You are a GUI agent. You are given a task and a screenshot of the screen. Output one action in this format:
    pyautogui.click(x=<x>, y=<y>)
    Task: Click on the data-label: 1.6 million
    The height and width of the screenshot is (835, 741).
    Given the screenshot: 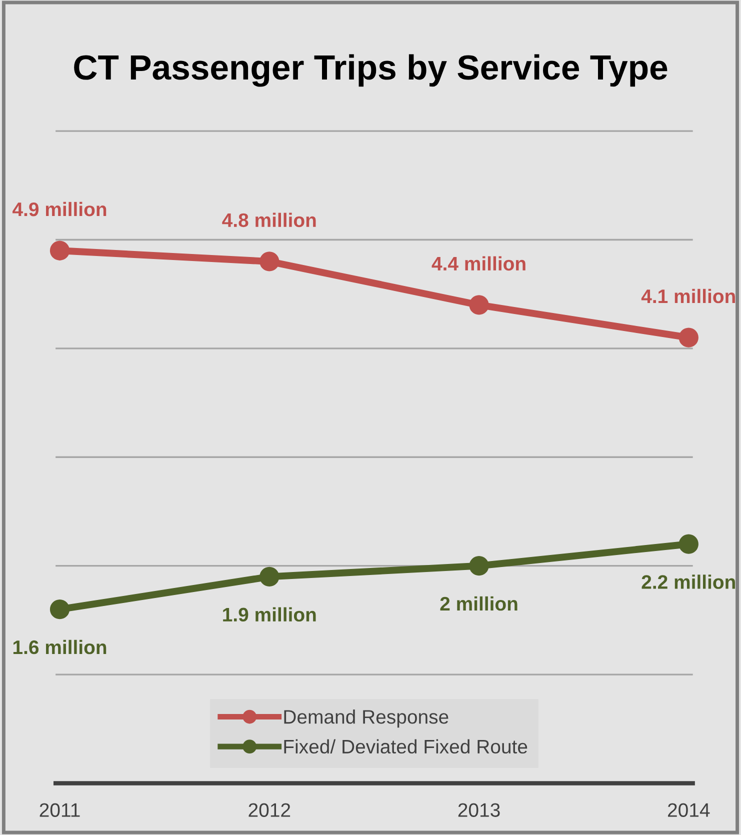 What is the action you would take?
    pyautogui.click(x=59, y=647)
    